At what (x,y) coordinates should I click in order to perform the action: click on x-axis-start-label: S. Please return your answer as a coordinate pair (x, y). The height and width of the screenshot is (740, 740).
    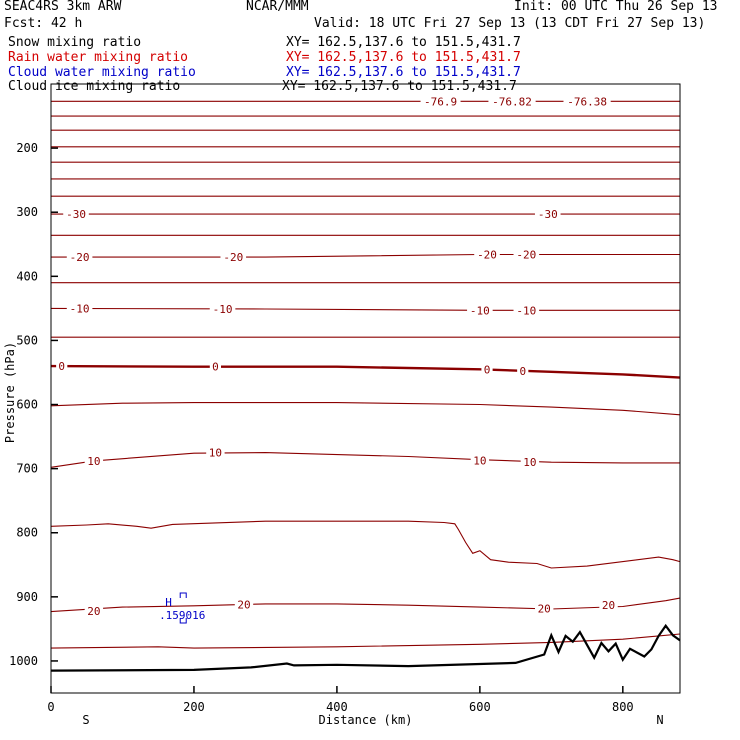
    Looking at the image, I should click on (85, 720).